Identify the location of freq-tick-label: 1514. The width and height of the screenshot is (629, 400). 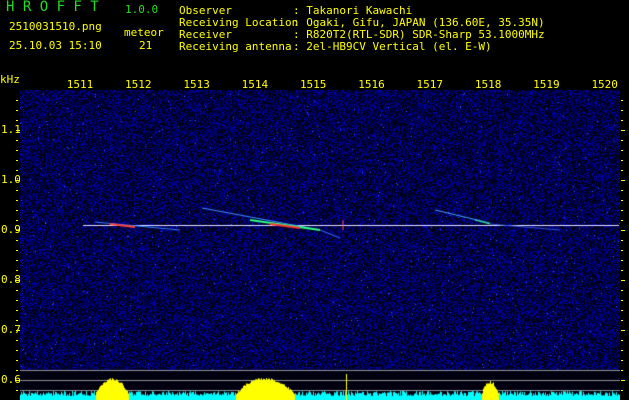
(255, 84).